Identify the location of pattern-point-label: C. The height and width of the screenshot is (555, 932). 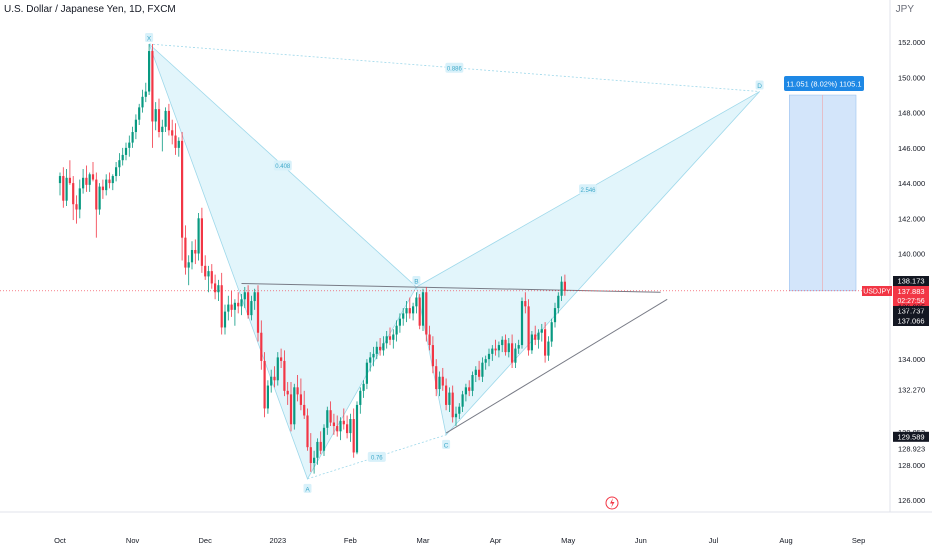
(446, 445).